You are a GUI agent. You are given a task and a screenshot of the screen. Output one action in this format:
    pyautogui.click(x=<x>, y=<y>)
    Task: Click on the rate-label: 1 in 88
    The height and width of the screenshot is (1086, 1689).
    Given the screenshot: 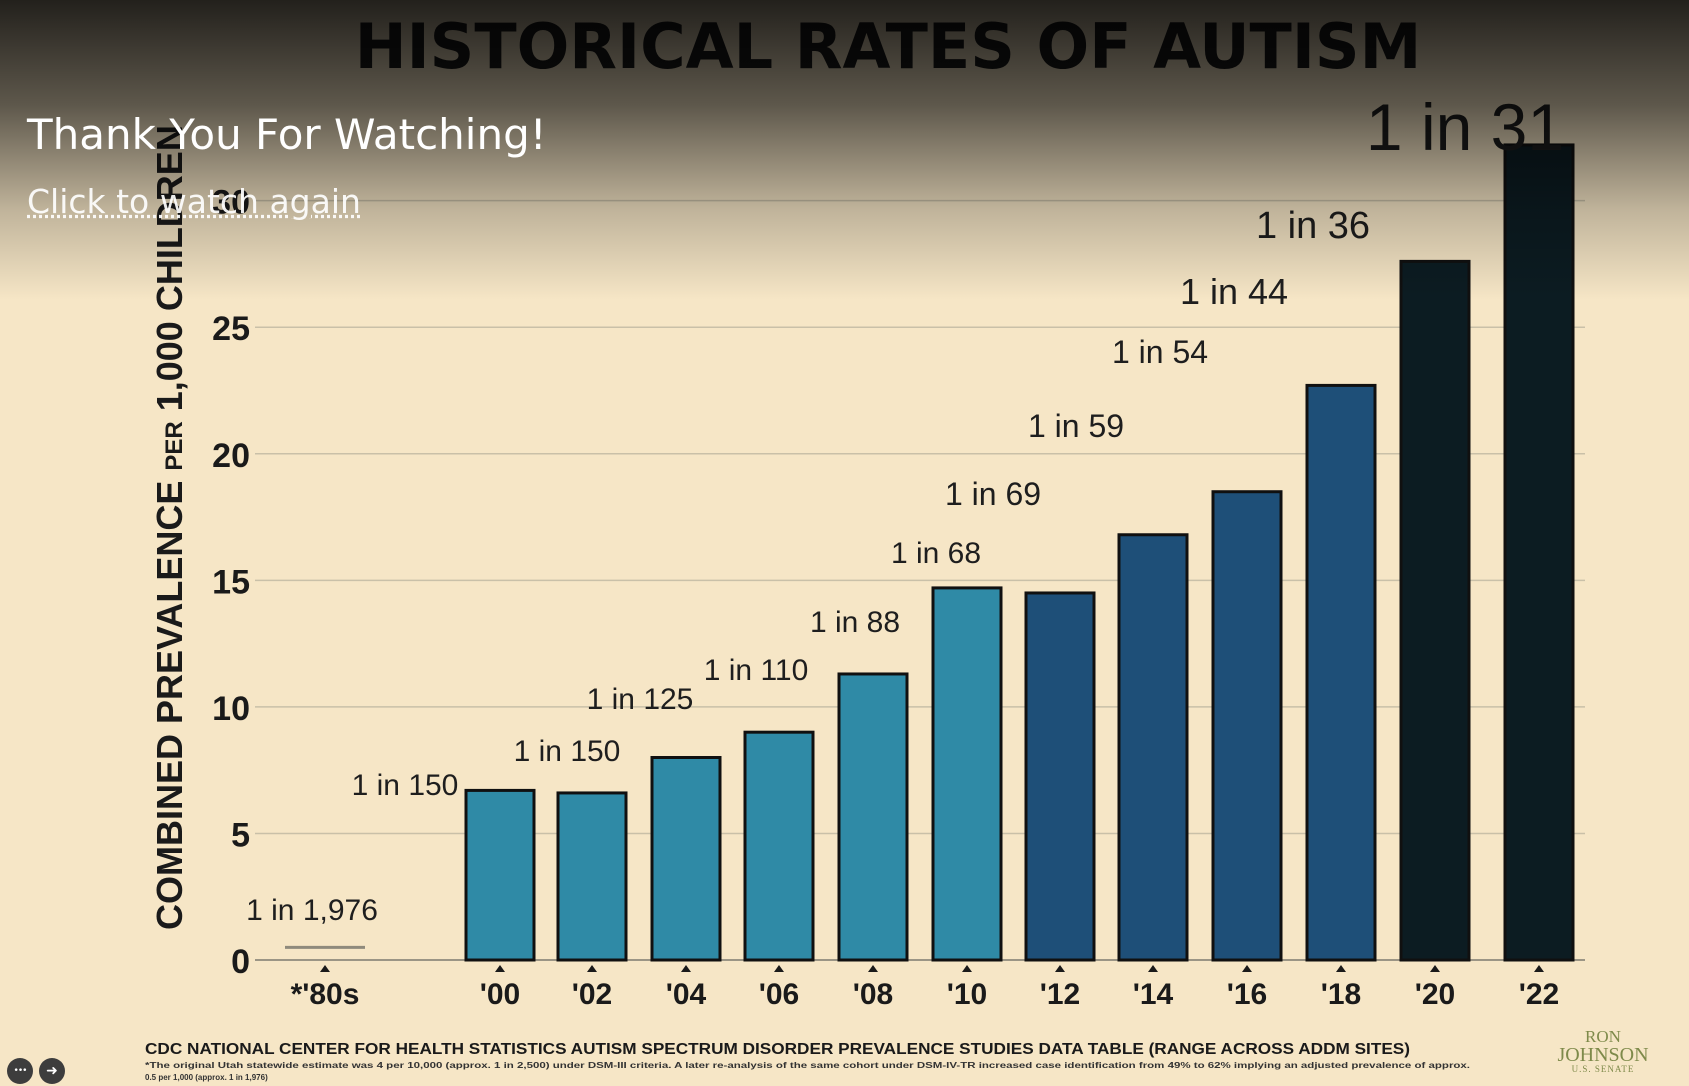 What is the action you would take?
    pyautogui.click(x=855, y=622)
    